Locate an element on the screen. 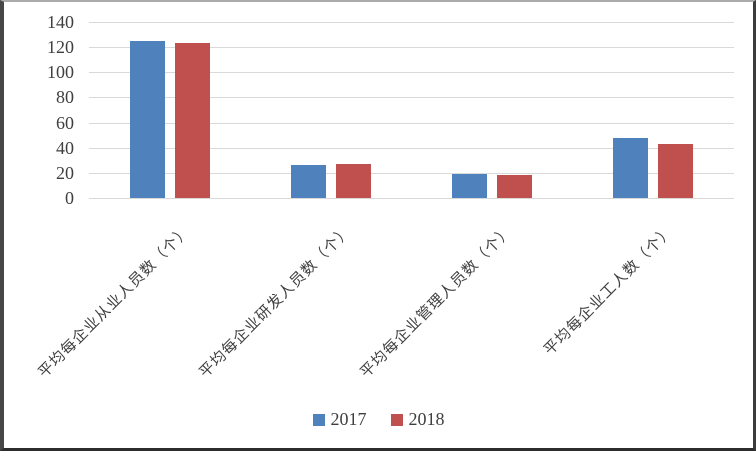 This screenshot has width=756, height=451. y-axis-tick-label: 40 is located at coordinates (65, 147).